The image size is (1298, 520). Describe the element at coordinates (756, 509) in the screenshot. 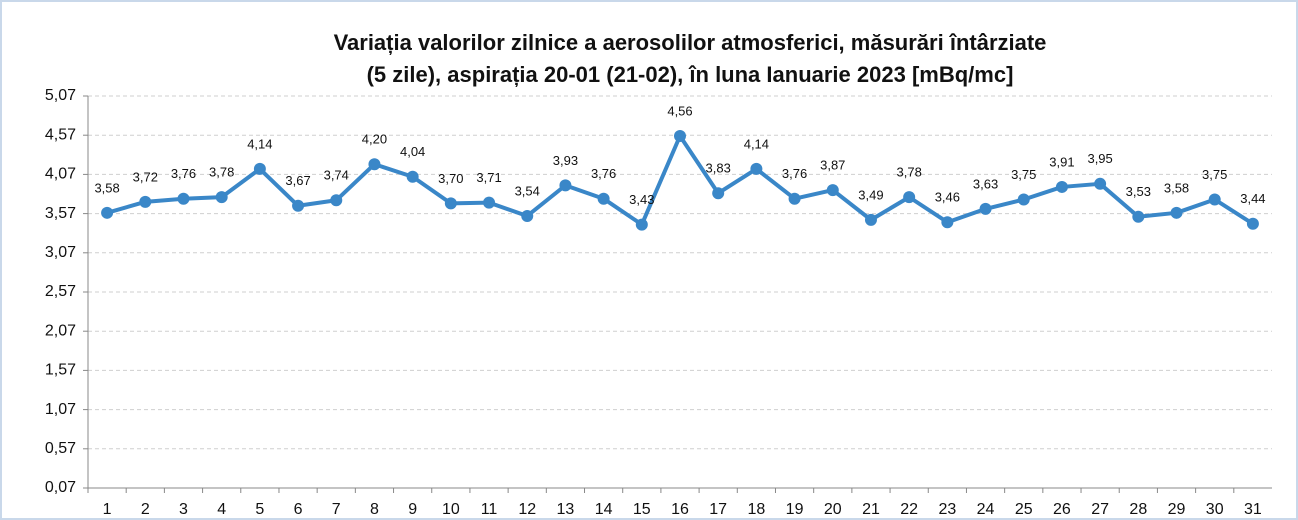

I see `x-tick-label: 18` at that location.